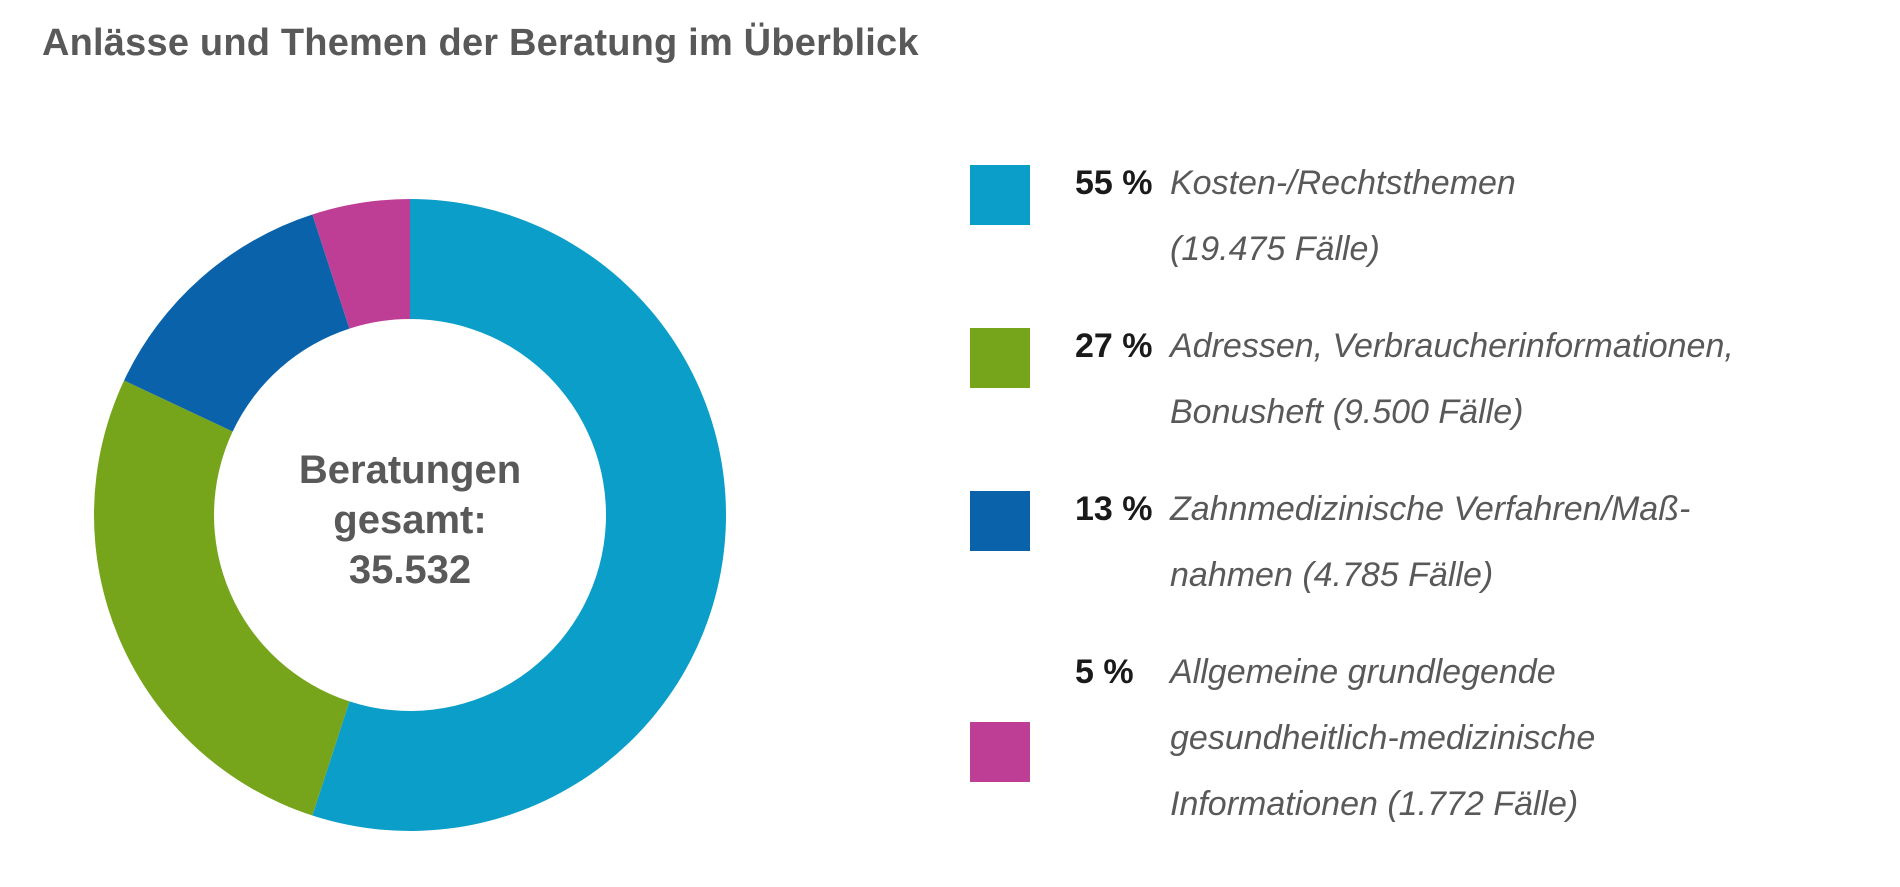 The height and width of the screenshot is (887, 1900). What do you see at coordinates (221, 598) in the screenshot?
I see `slice-adressen` at bounding box center [221, 598].